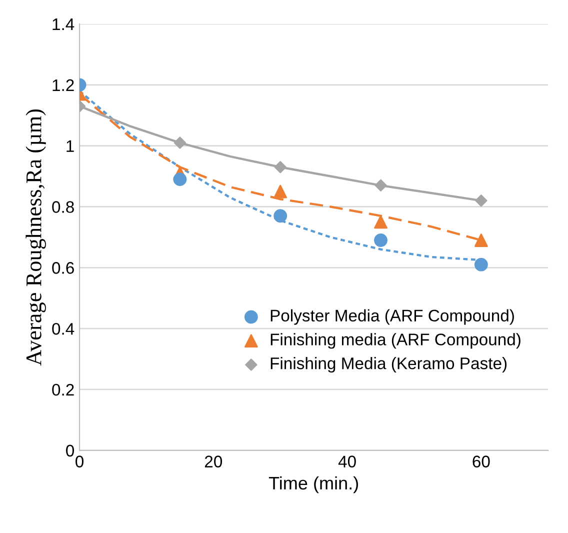 The image size is (568, 533). What do you see at coordinates (63, 24) in the screenshot?
I see `y-tick-label: 1.4` at bounding box center [63, 24].